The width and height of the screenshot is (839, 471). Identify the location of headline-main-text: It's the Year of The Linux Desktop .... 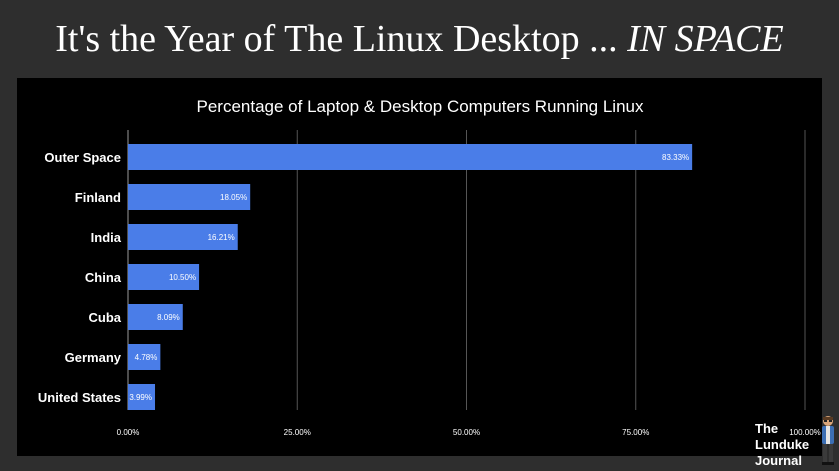
(341, 39).